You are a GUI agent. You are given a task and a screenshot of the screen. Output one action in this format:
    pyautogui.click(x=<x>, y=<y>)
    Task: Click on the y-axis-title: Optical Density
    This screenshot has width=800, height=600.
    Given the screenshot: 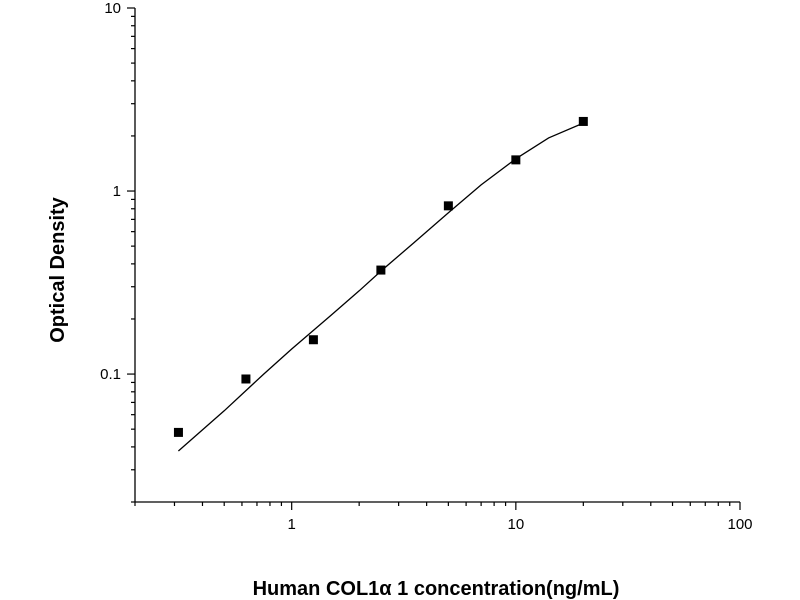 What is the action you would take?
    pyautogui.click(x=58, y=269)
    